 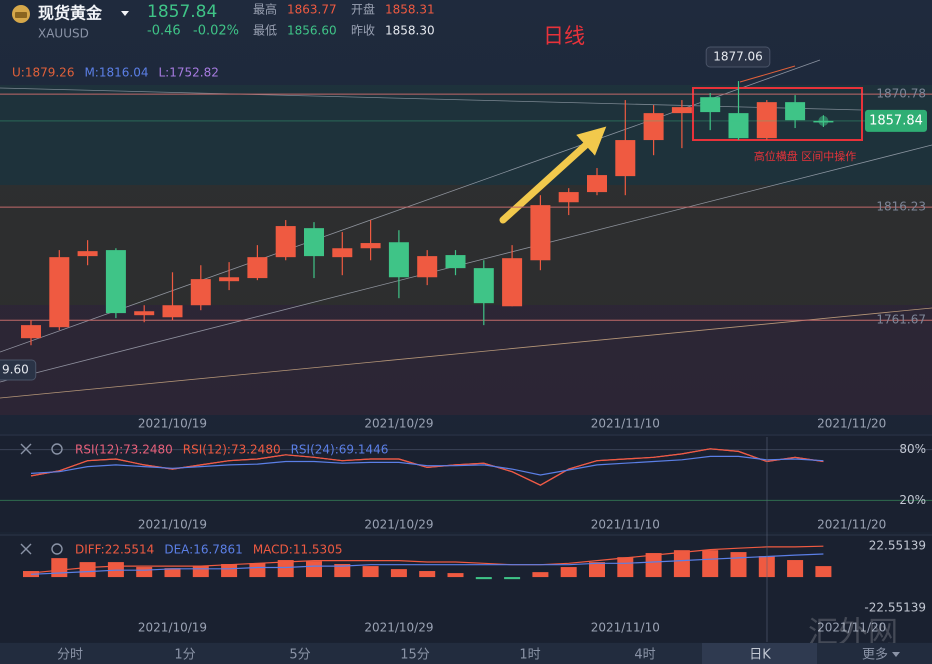 I want to click on annotation-box, so click(x=738, y=57).